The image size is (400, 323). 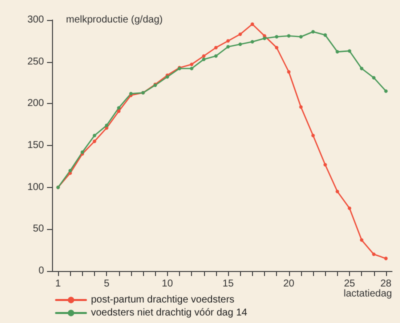 I want to click on y-tick-label: 250, so click(x=35, y=62).